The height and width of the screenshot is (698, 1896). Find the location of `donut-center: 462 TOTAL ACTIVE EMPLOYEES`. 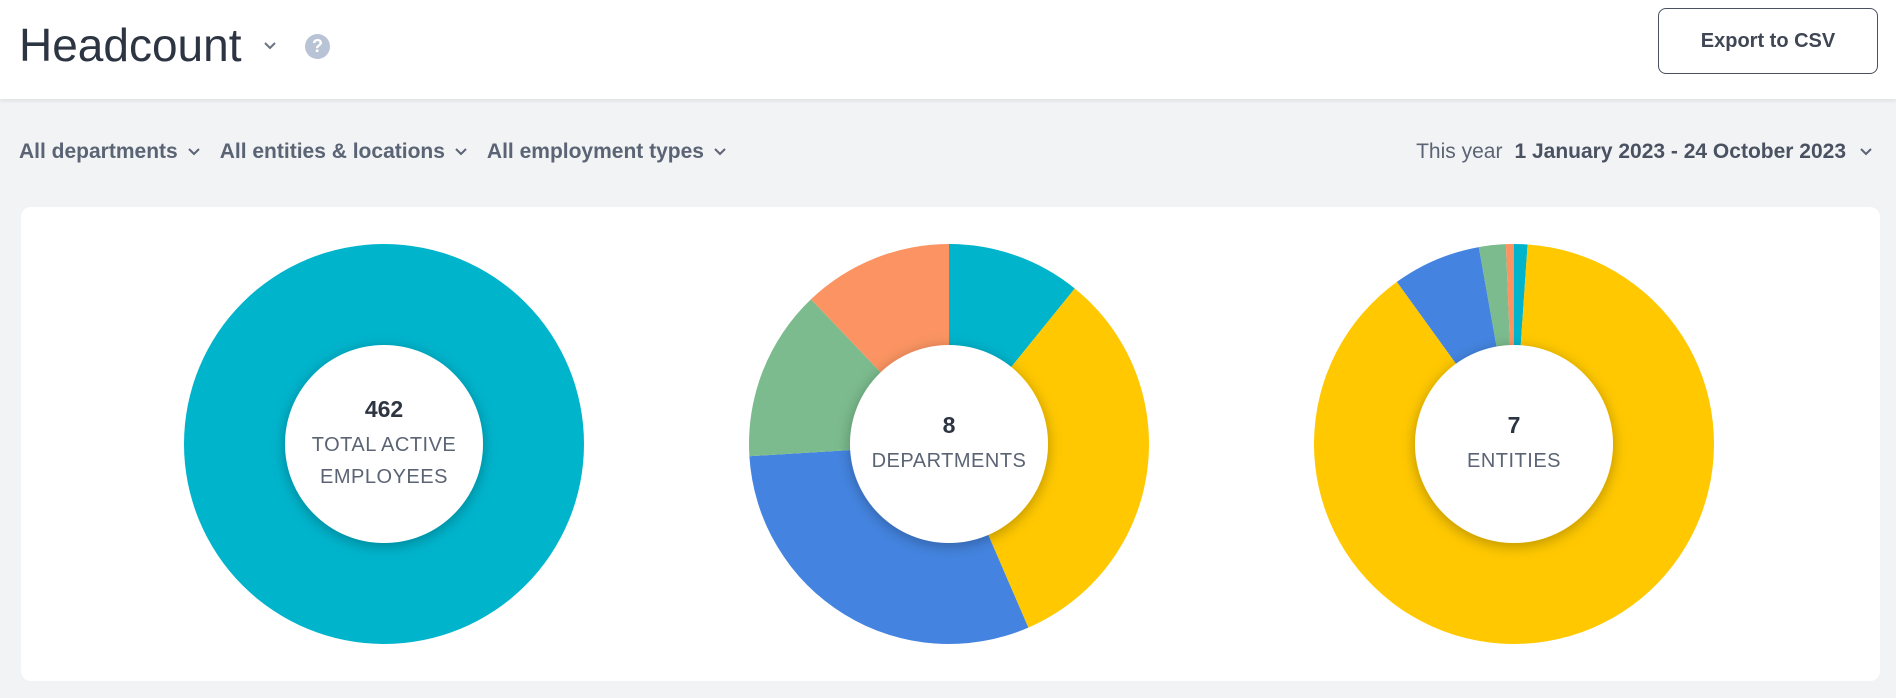

donut-center: 462 TOTAL ACTIVE EMPLOYEES is located at coordinates (384, 444).